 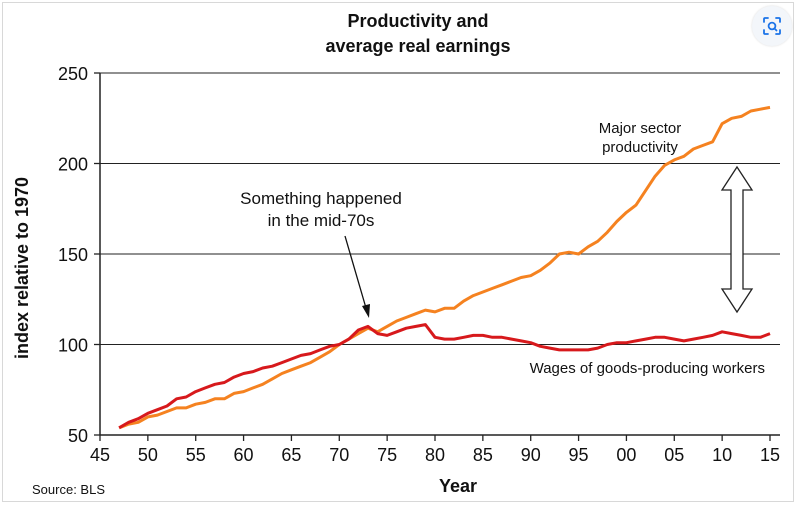 I want to click on callout-line-2: in the mid-70s, so click(x=321, y=220).